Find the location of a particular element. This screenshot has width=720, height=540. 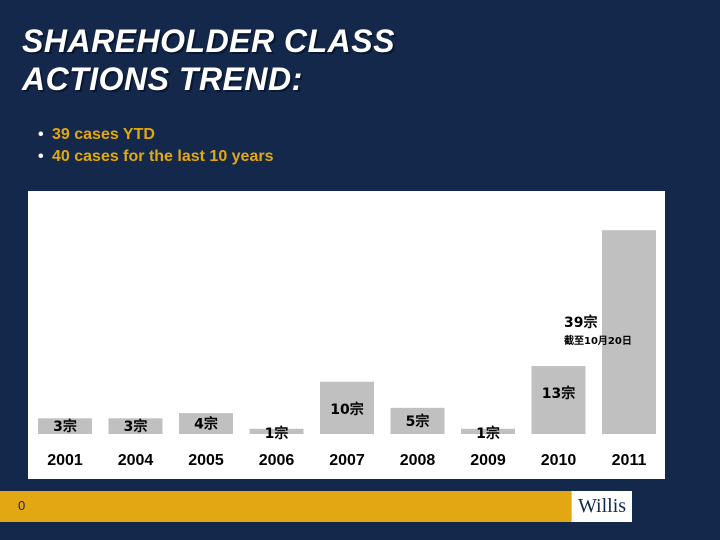

x-tick-label-2010: 2010 is located at coordinates (559, 460).